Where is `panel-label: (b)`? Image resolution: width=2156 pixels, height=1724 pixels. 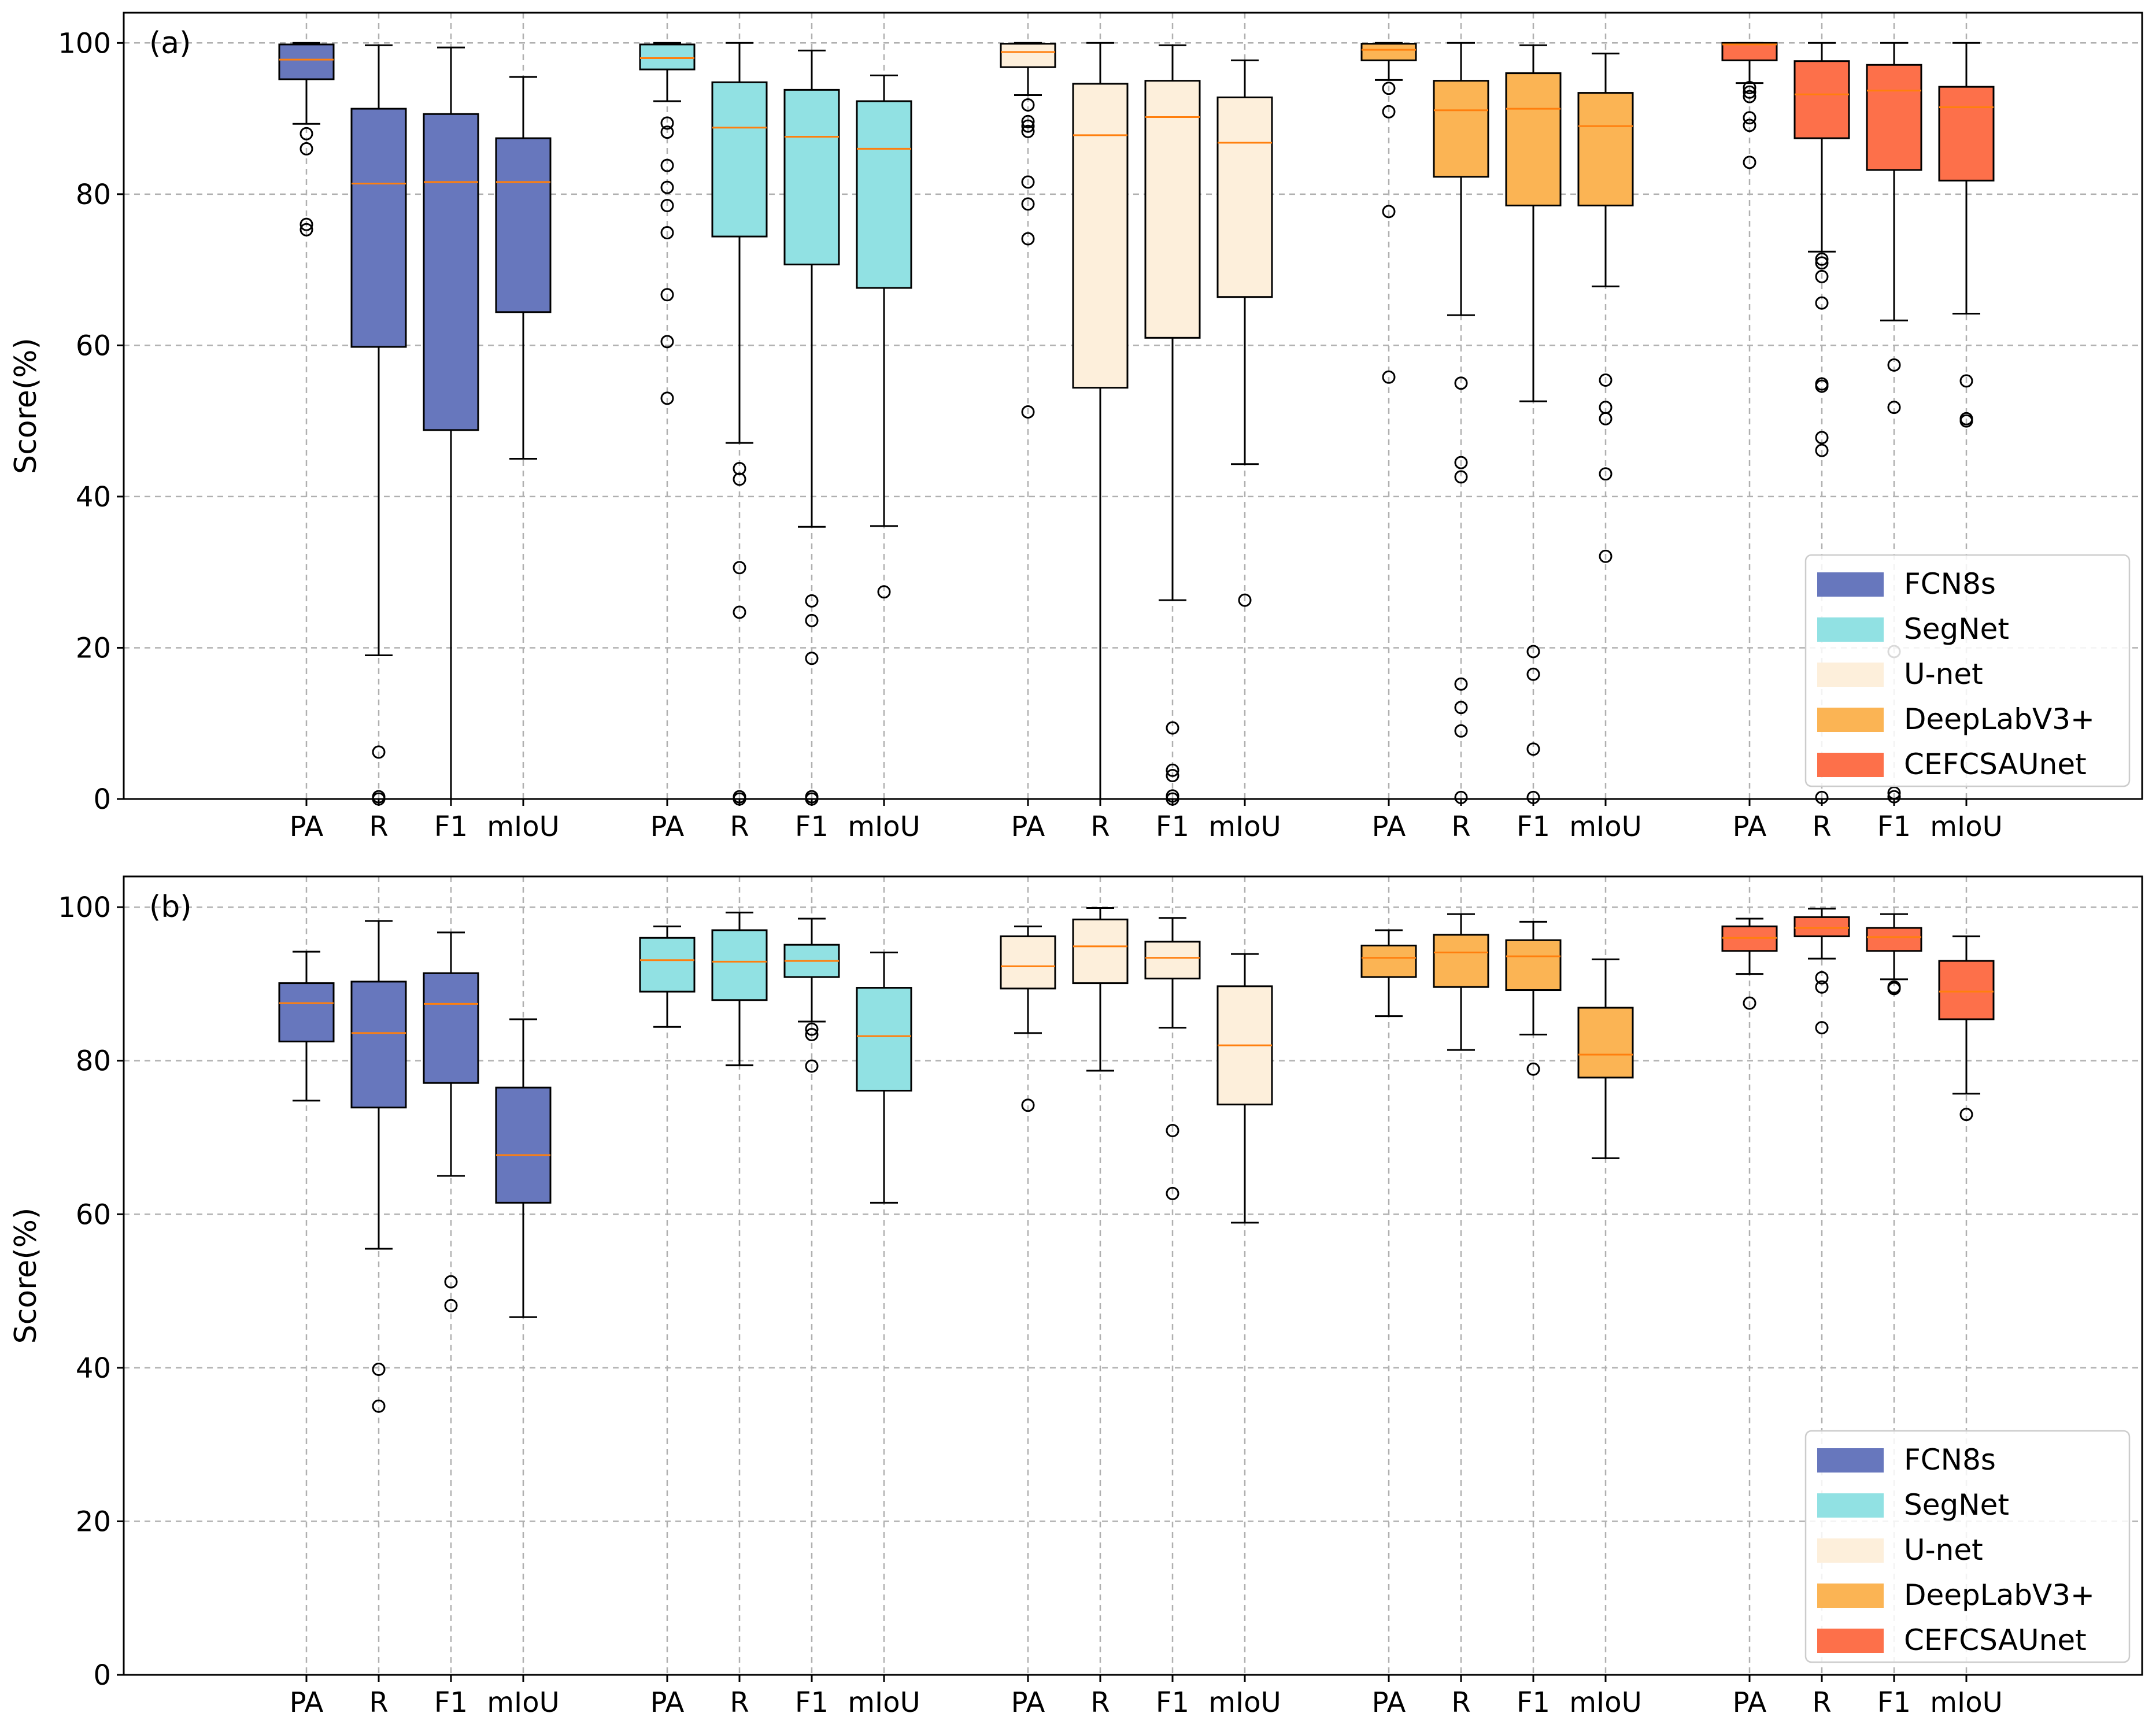
panel-label: (b) is located at coordinates (170, 907).